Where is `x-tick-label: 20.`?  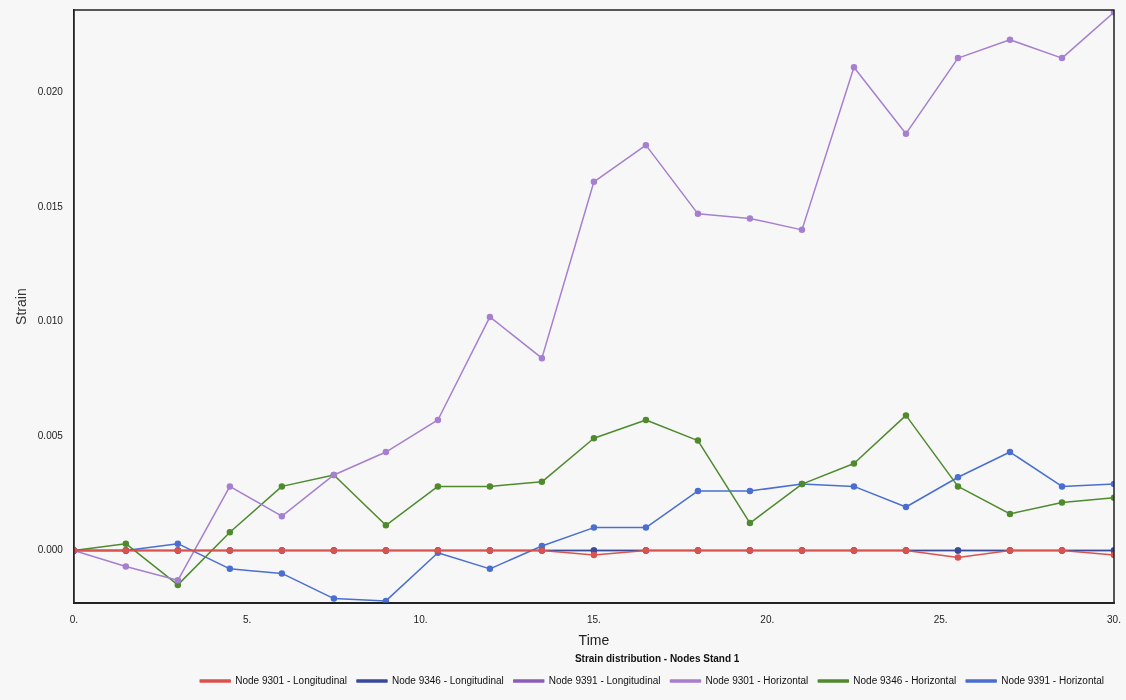 x-tick-label: 20. is located at coordinates (767, 619).